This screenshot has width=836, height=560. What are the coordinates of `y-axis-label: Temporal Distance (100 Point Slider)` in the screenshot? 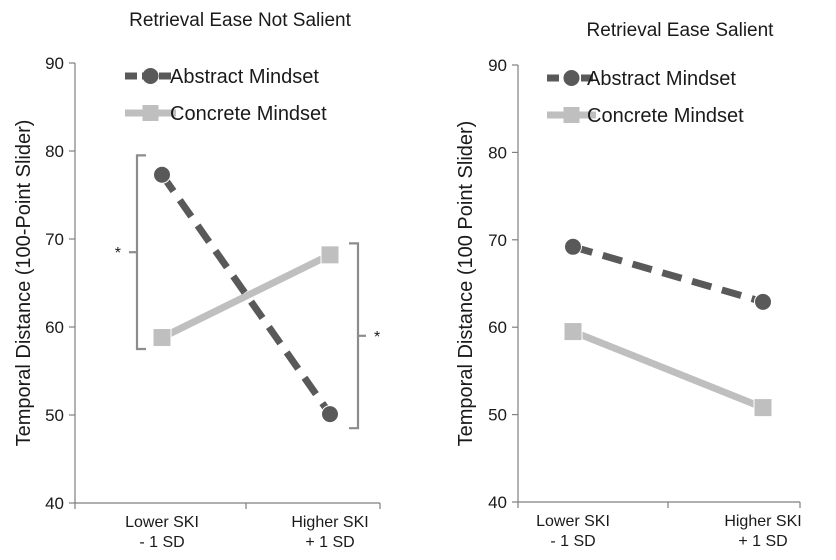 It's located at (466, 284).